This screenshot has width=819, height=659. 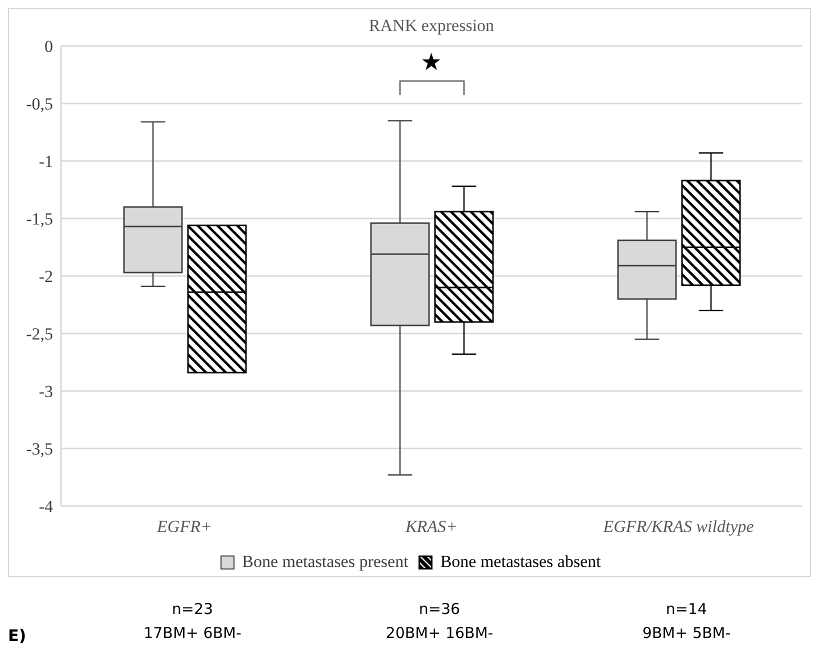 What do you see at coordinates (39, 334) in the screenshot?
I see `y-tick-label: -2,5` at bounding box center [39, 334].